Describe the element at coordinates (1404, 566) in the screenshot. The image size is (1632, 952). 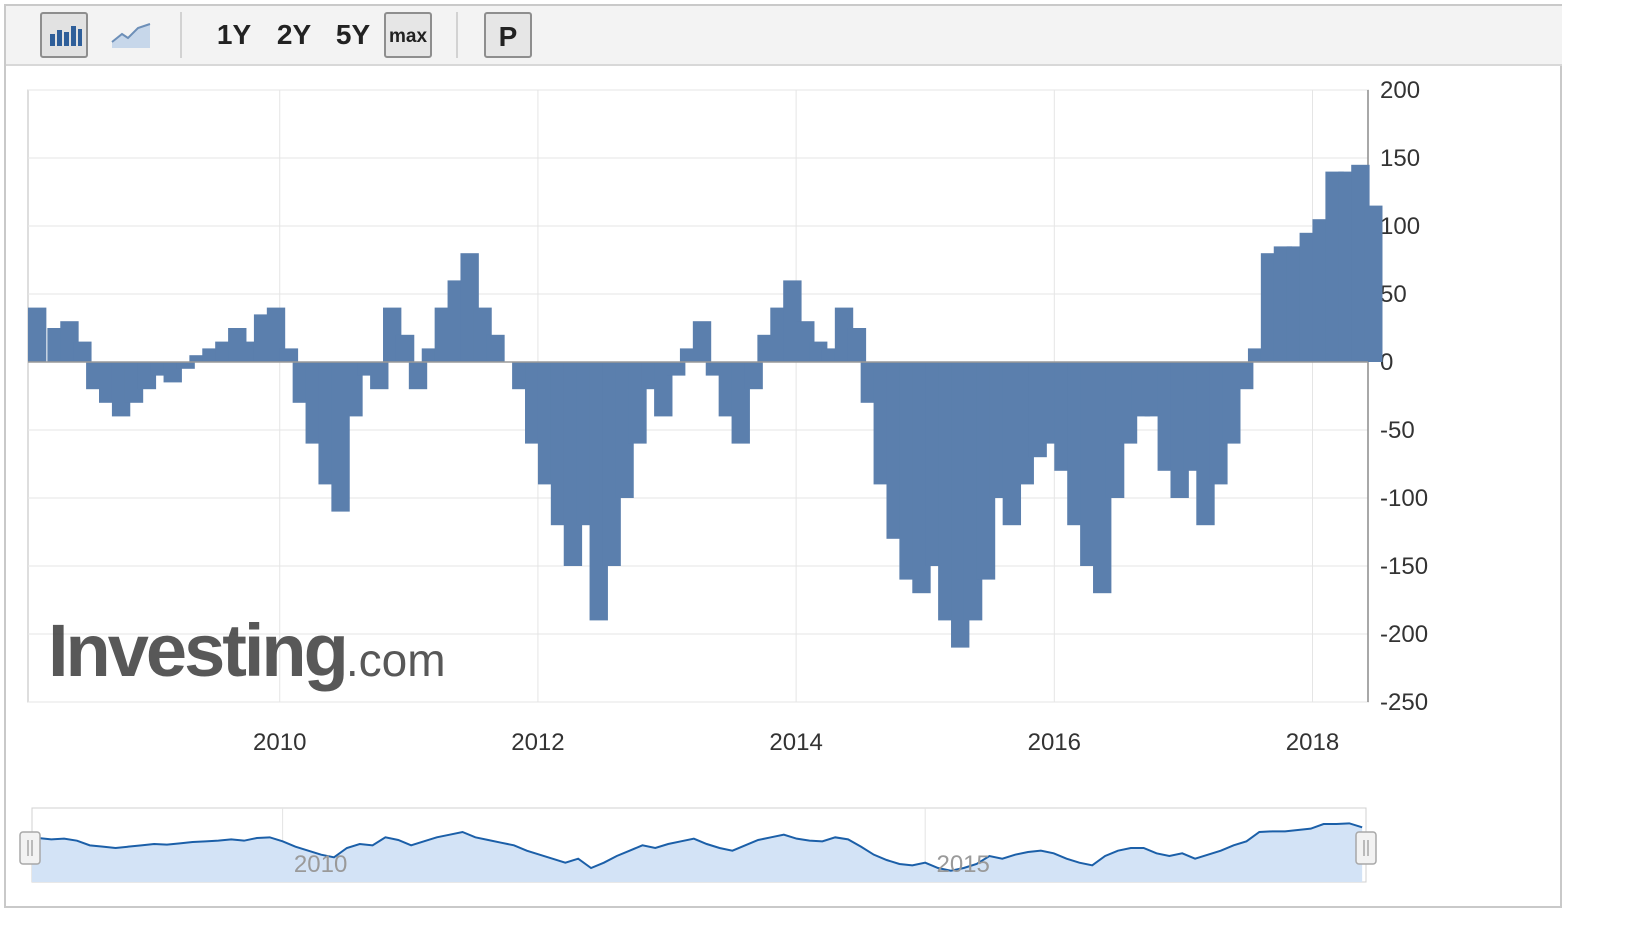
I see `y-tick-label: -150` at that location.